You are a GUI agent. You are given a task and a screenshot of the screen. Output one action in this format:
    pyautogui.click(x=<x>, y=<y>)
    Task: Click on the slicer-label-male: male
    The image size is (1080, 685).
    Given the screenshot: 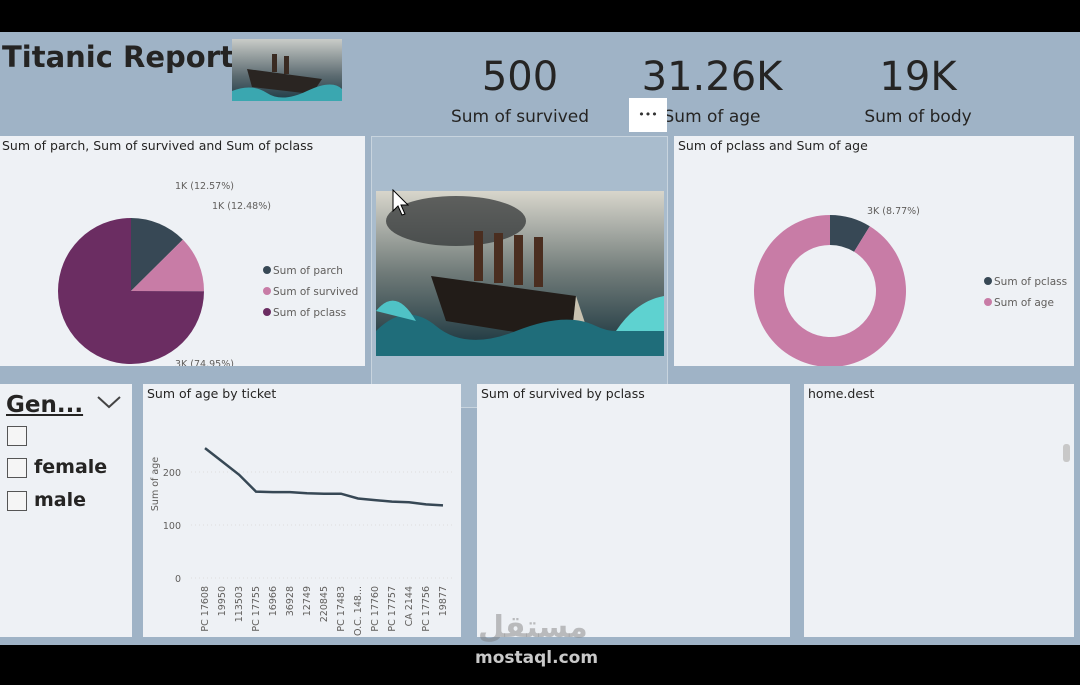 What is the action you would take?
    pyautogui.click(x=60, y=500)
    